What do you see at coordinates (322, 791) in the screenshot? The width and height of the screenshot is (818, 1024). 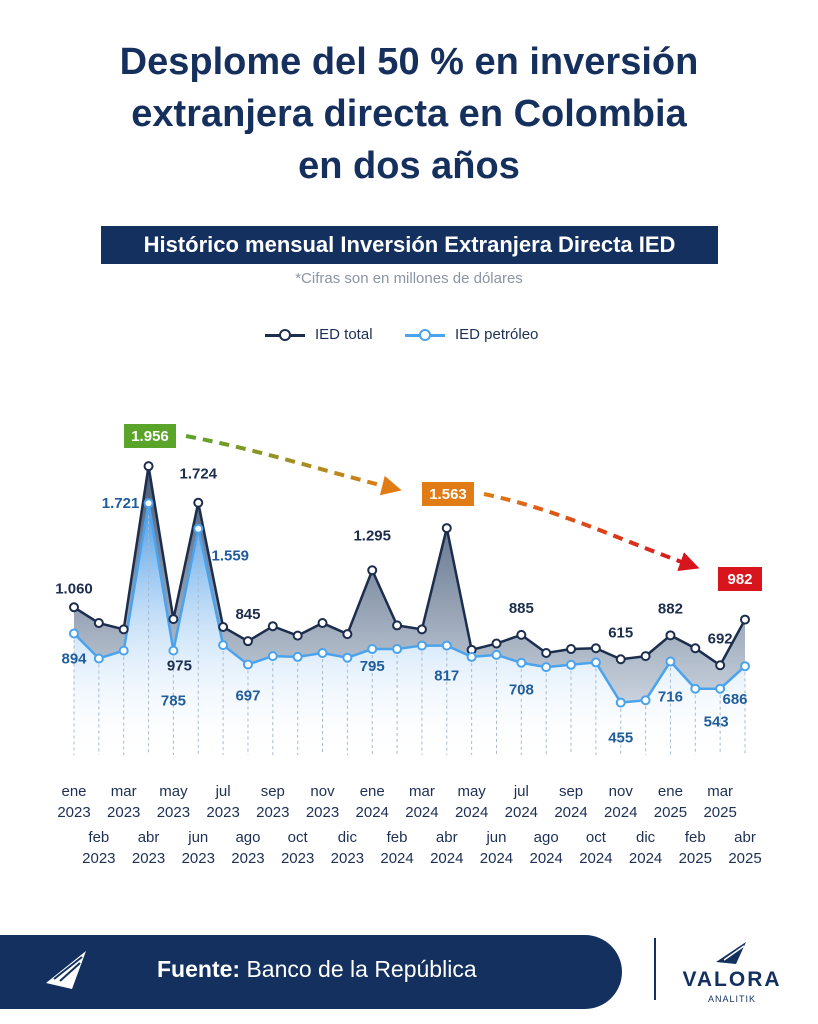 I see `x-tick-month: nov` at bounding box center [322, 791].